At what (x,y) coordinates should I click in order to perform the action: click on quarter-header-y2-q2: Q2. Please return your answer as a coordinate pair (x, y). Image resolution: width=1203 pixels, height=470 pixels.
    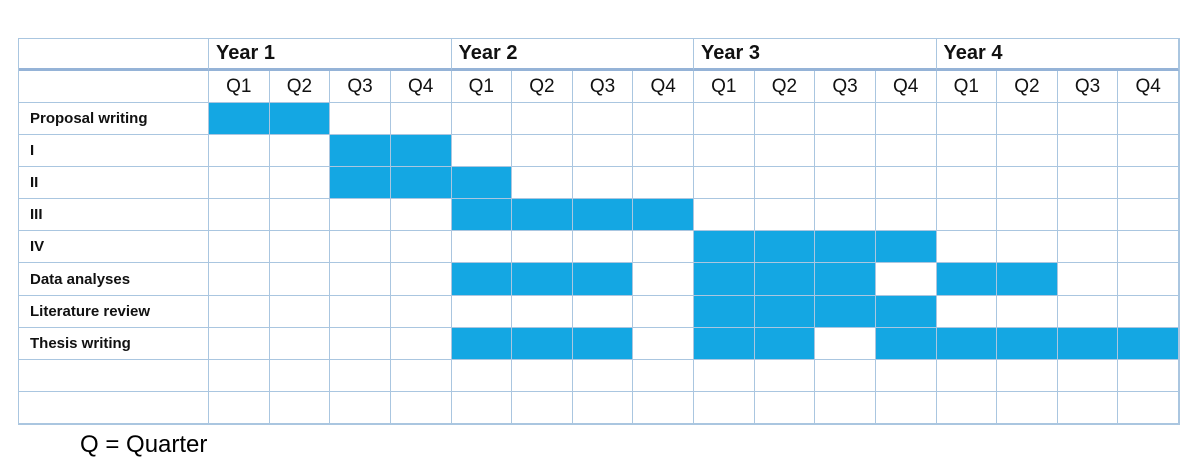
    Looking at the image, I should click on (542, 87).